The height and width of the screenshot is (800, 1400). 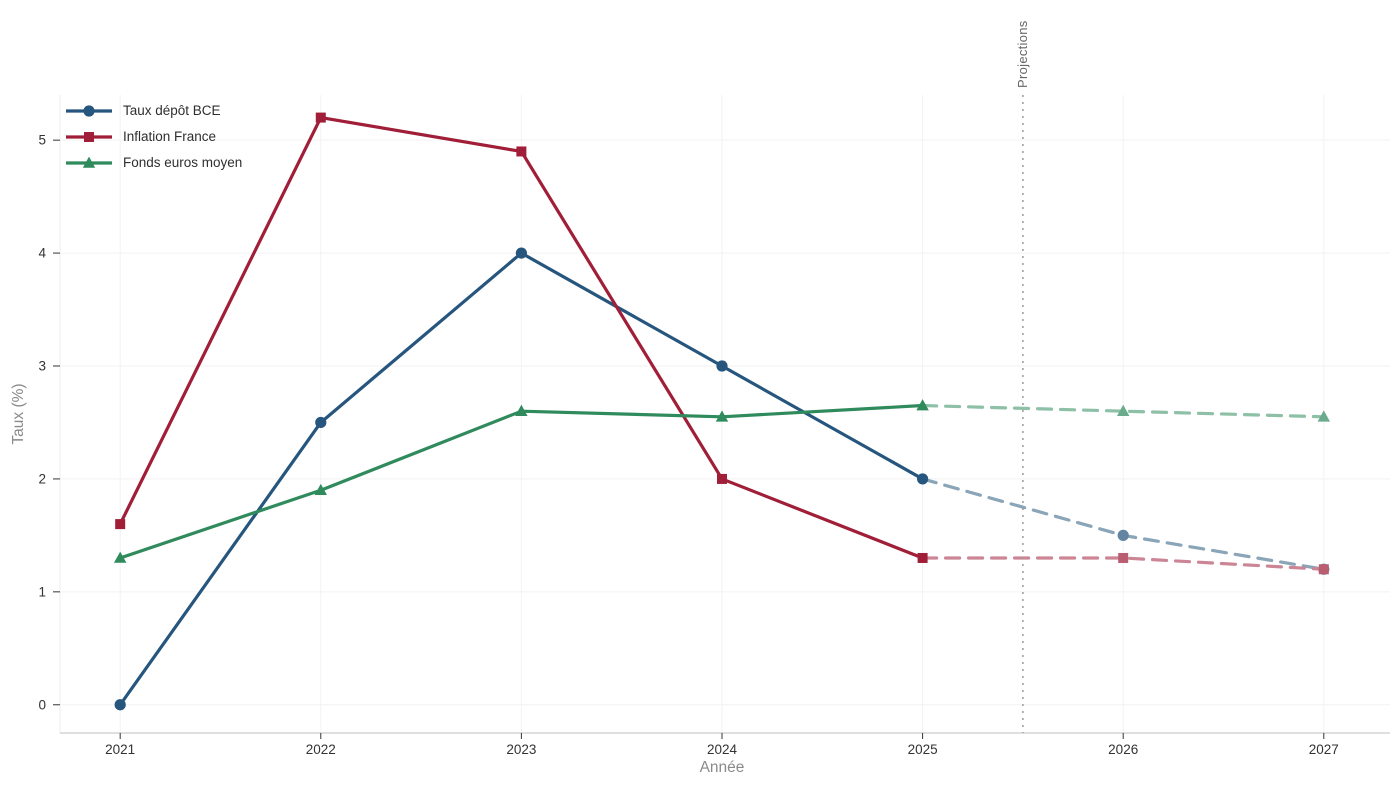 What do you see at coordinates (521, 749) in the screenshot?
I see `x-tick-label: 2023` at bounding box center [521, 749].